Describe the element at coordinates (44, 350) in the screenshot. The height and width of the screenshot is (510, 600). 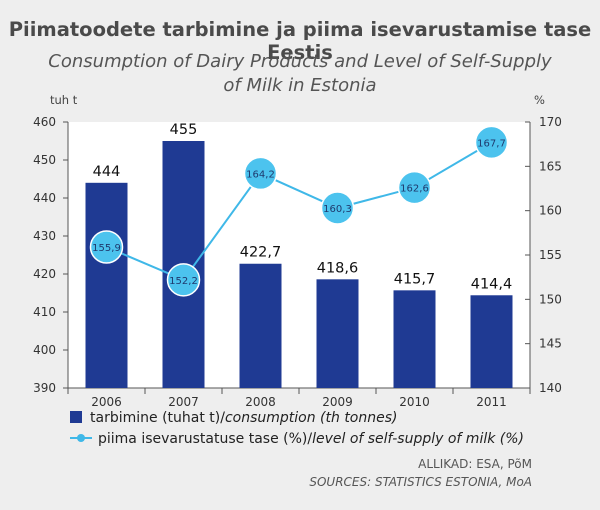
I see `left-axis-tick-label: 400` at that location.